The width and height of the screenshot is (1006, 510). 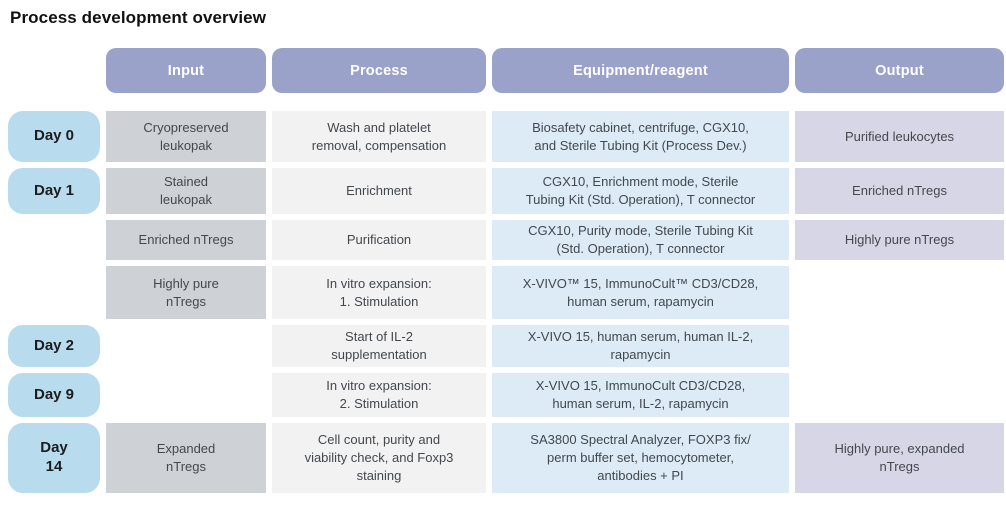 What do you see at coordinates (186, 458) in the screenshot?
I see `input-cell-day14: Expanded nTregs` at bounding box center [186, 458].